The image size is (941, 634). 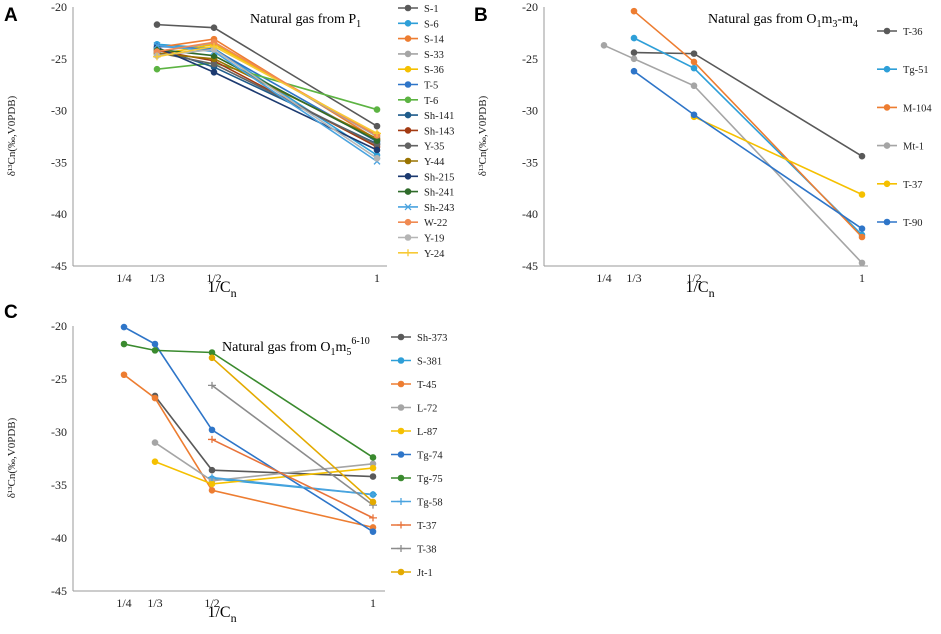 What do you see at coordinates (421, 254) in the screenshot?
I see `legend-entry: Y-24` at bounding box center [421, 254].